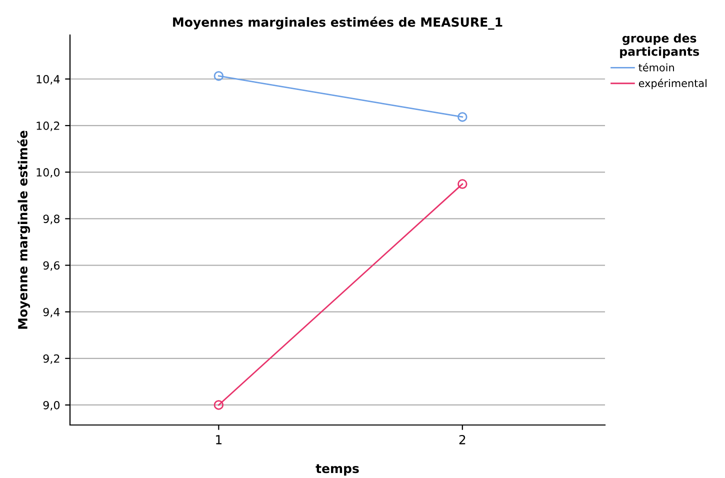  What do you see at coordinates (51, 219) in the screenshot?
I see `y-tick-label: 9,8` at bounding box center [51, 219].